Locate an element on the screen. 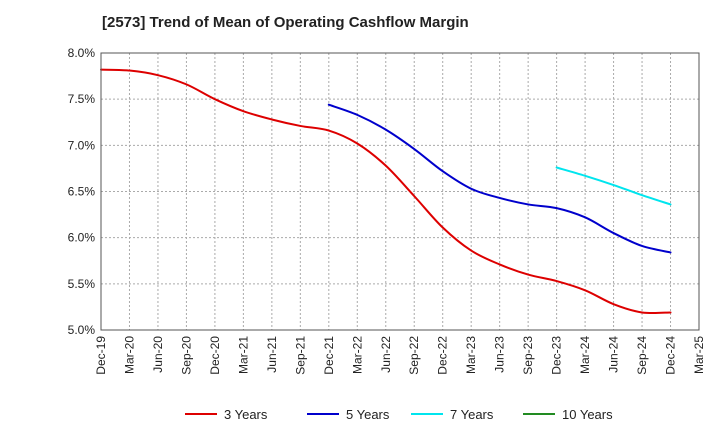 Image resolution: width=720 pixels, height=440 pixels. legend-label-3-years: 3 Years is located at coordinates (246, 414).